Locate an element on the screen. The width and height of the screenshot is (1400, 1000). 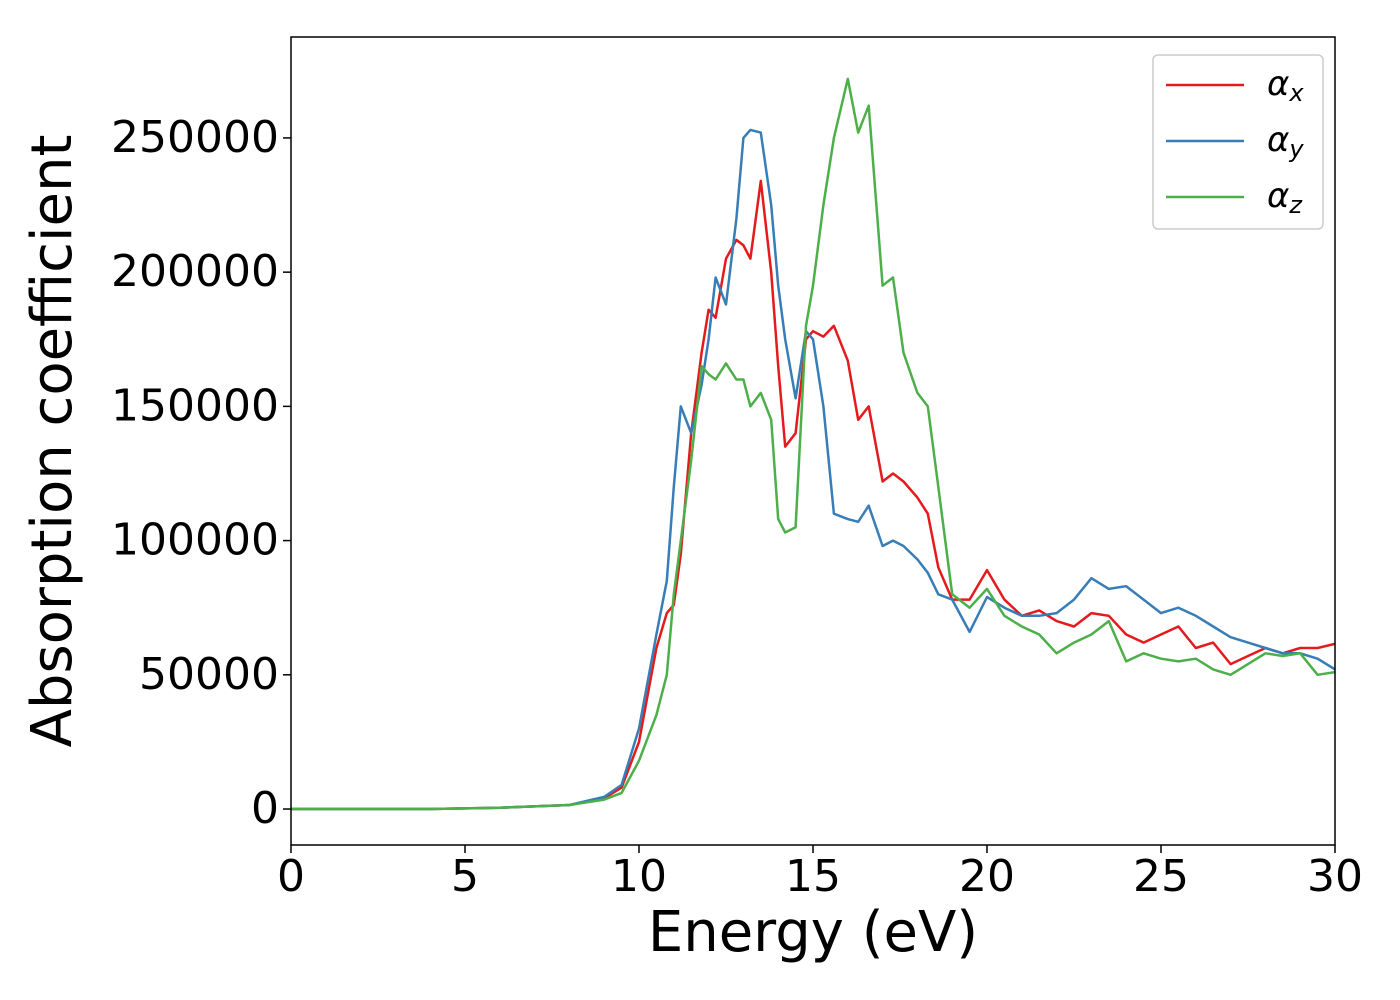
x-tick-label: 5 is located at coordinates (465, 876).